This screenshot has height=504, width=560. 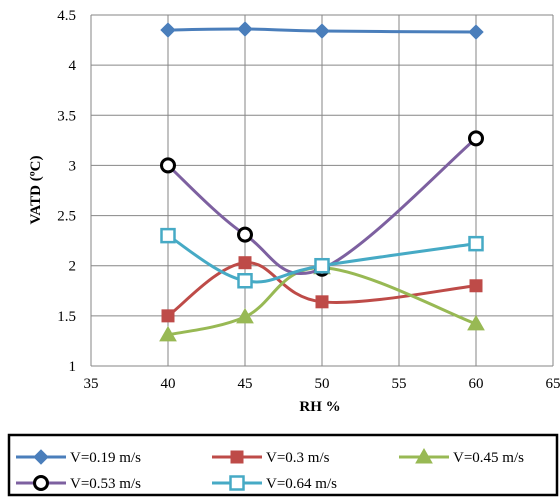 I want to click on legend-label: V=0.19 m/s, so click(x=105, y=458).